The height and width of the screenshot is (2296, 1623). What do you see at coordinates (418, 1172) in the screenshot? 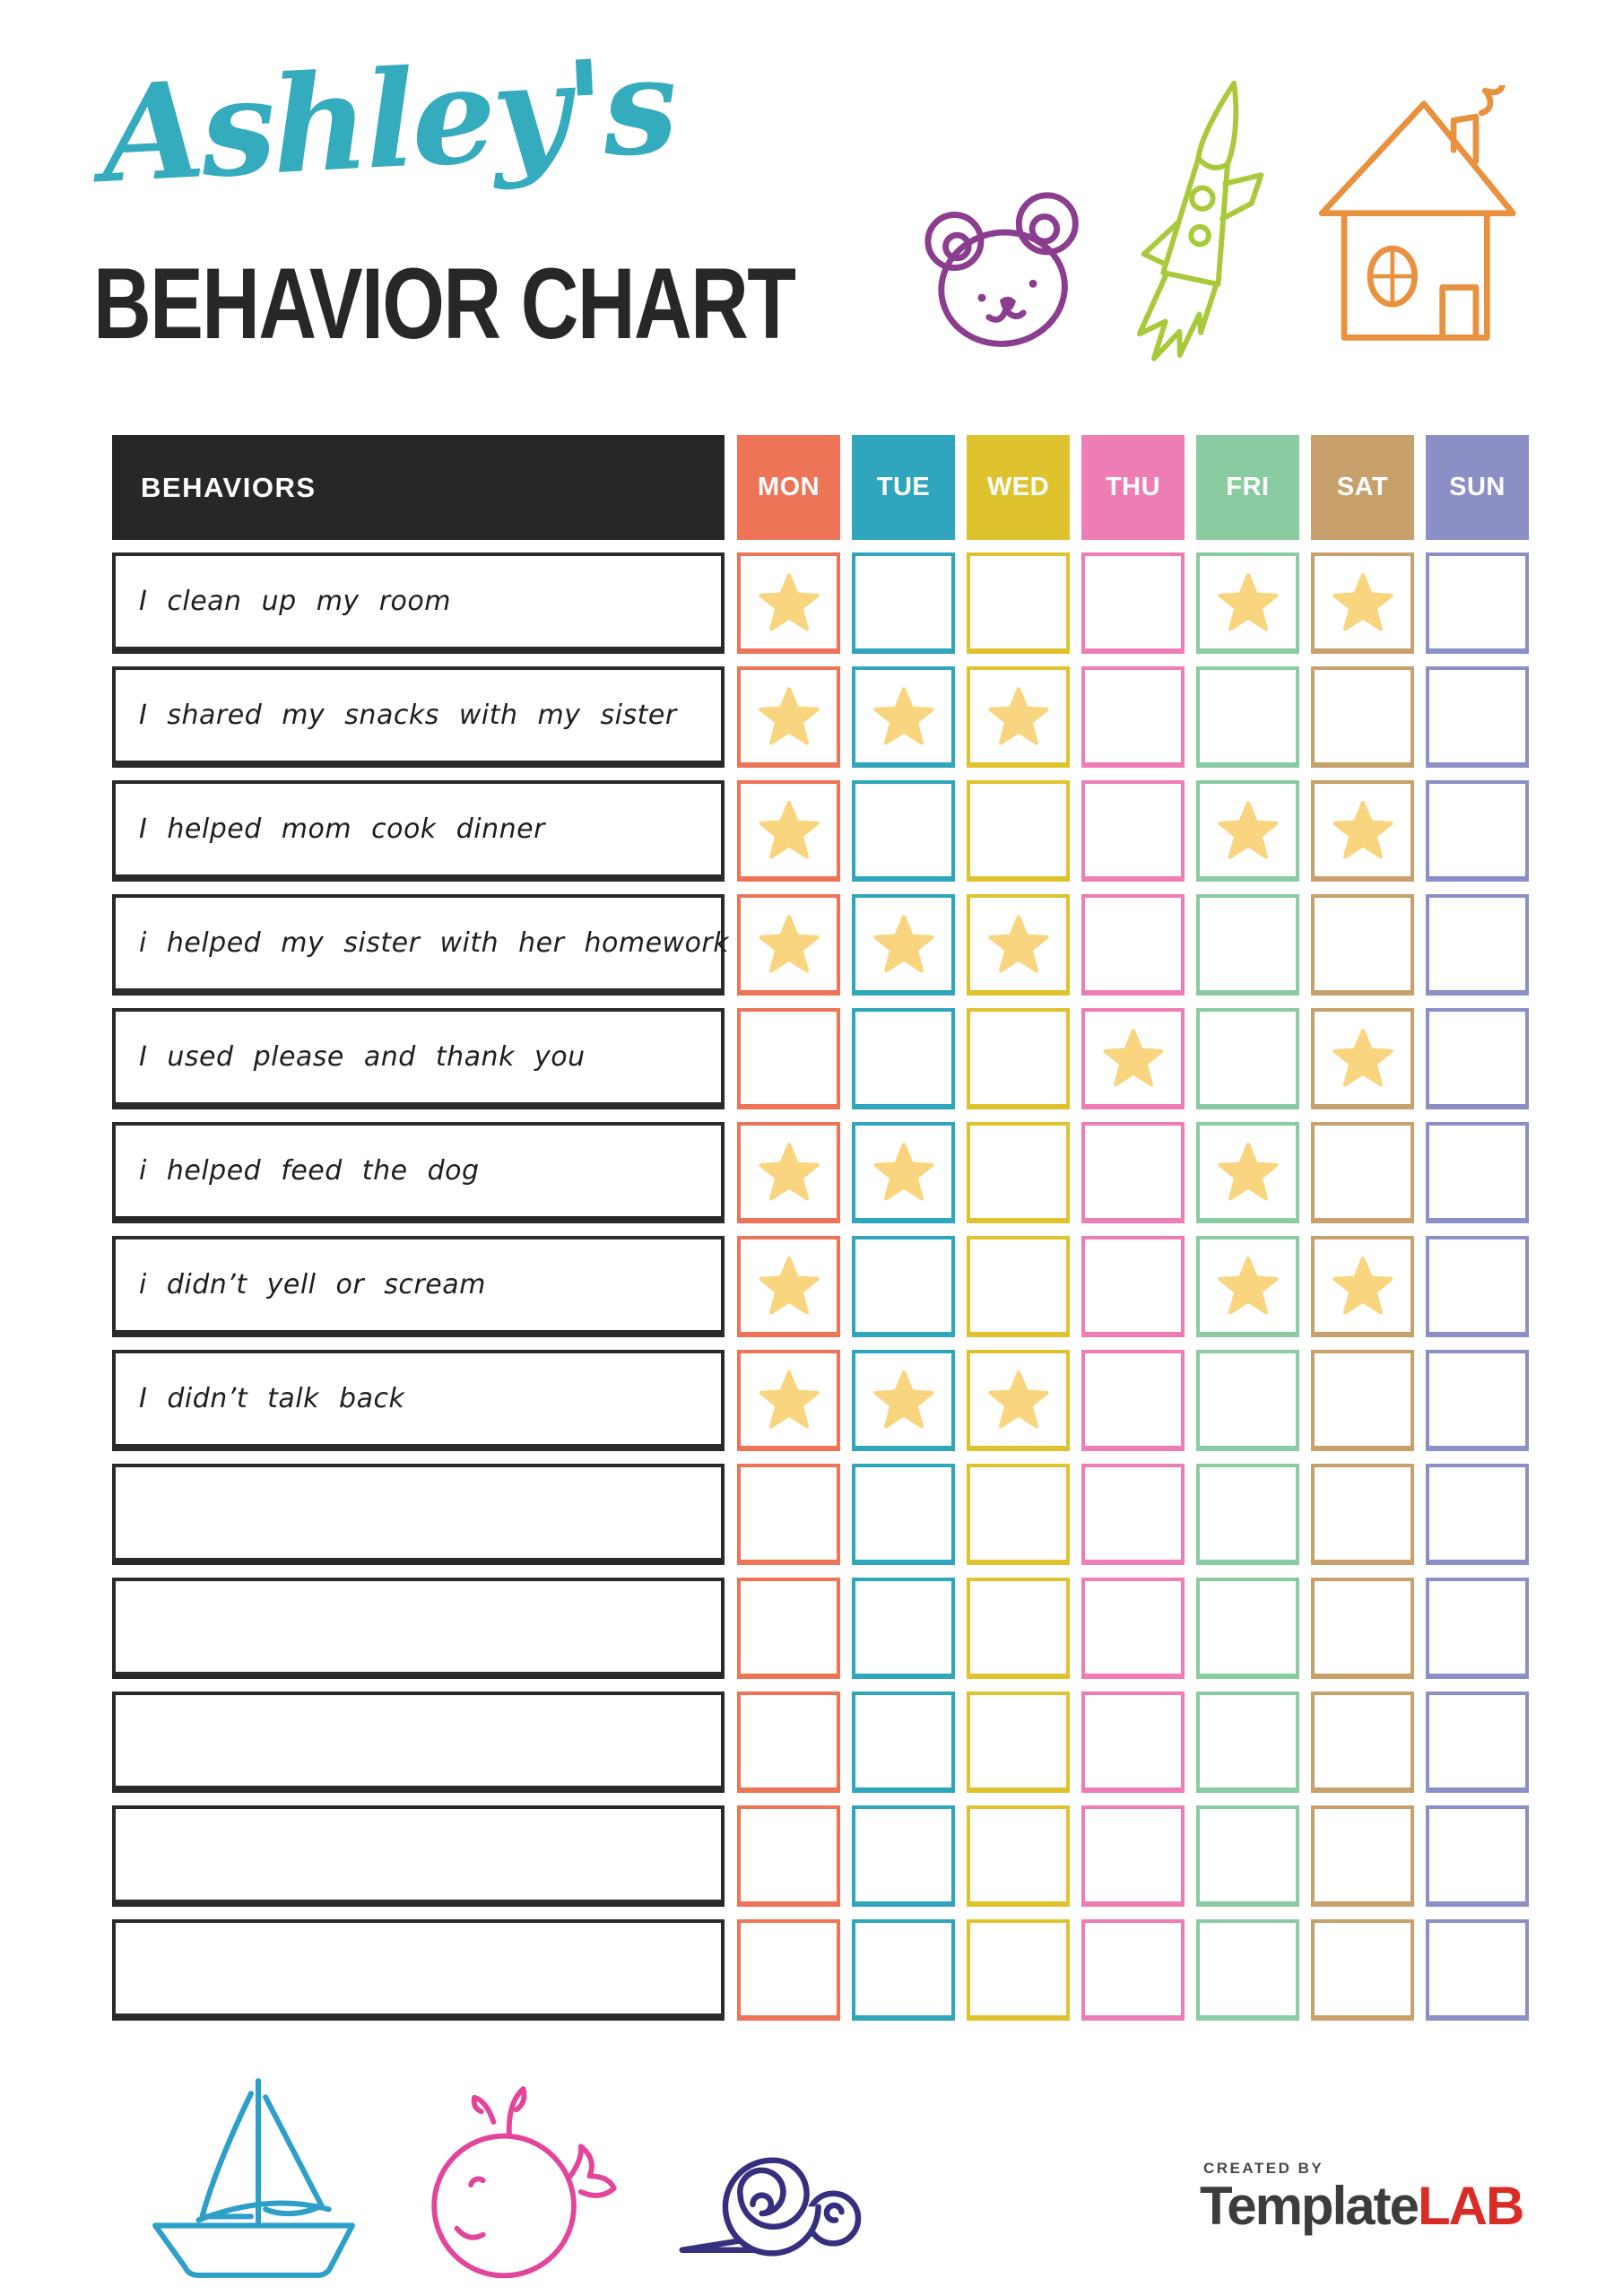
I see `behavior-label: i helped feed the dog` at bounding box center [418, 1172].